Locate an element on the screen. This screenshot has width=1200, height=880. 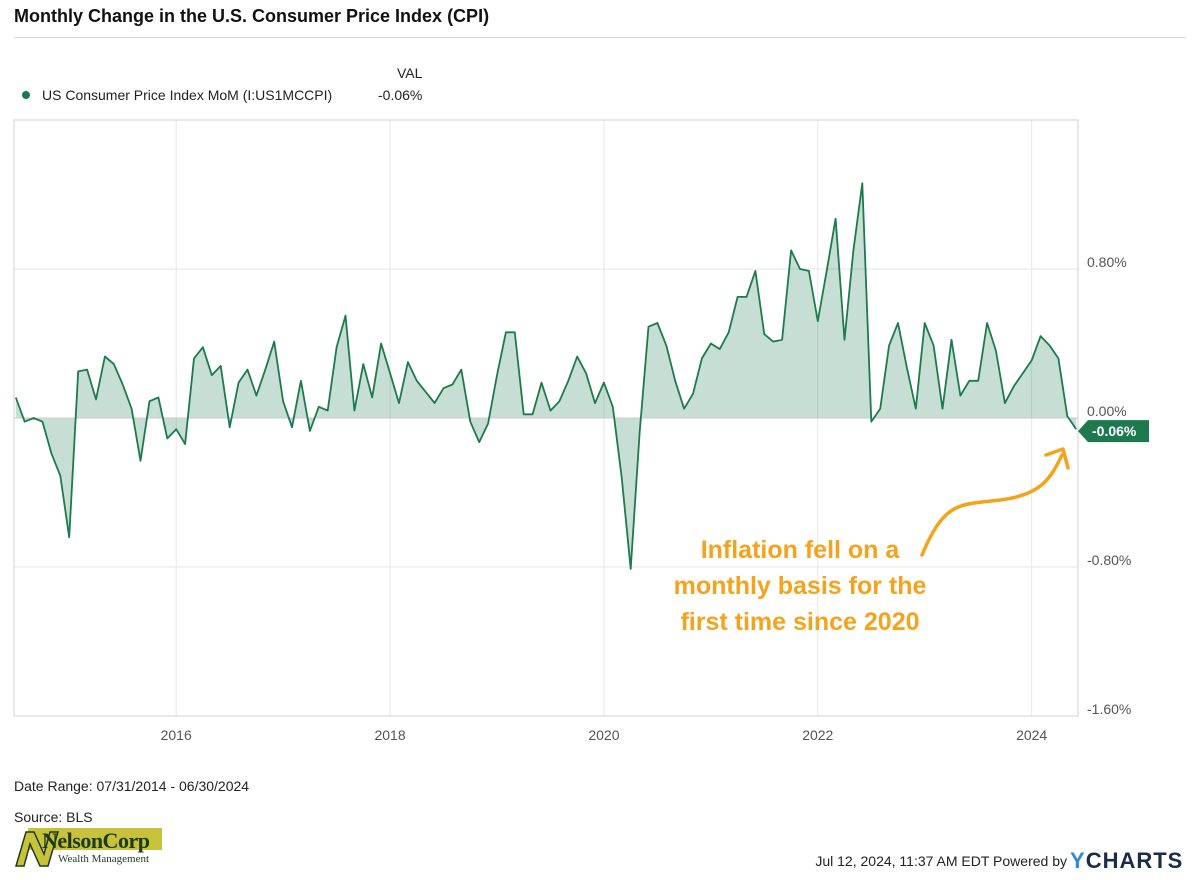
y-tick-label: -1.60% is located at coordinates (1109, 709).